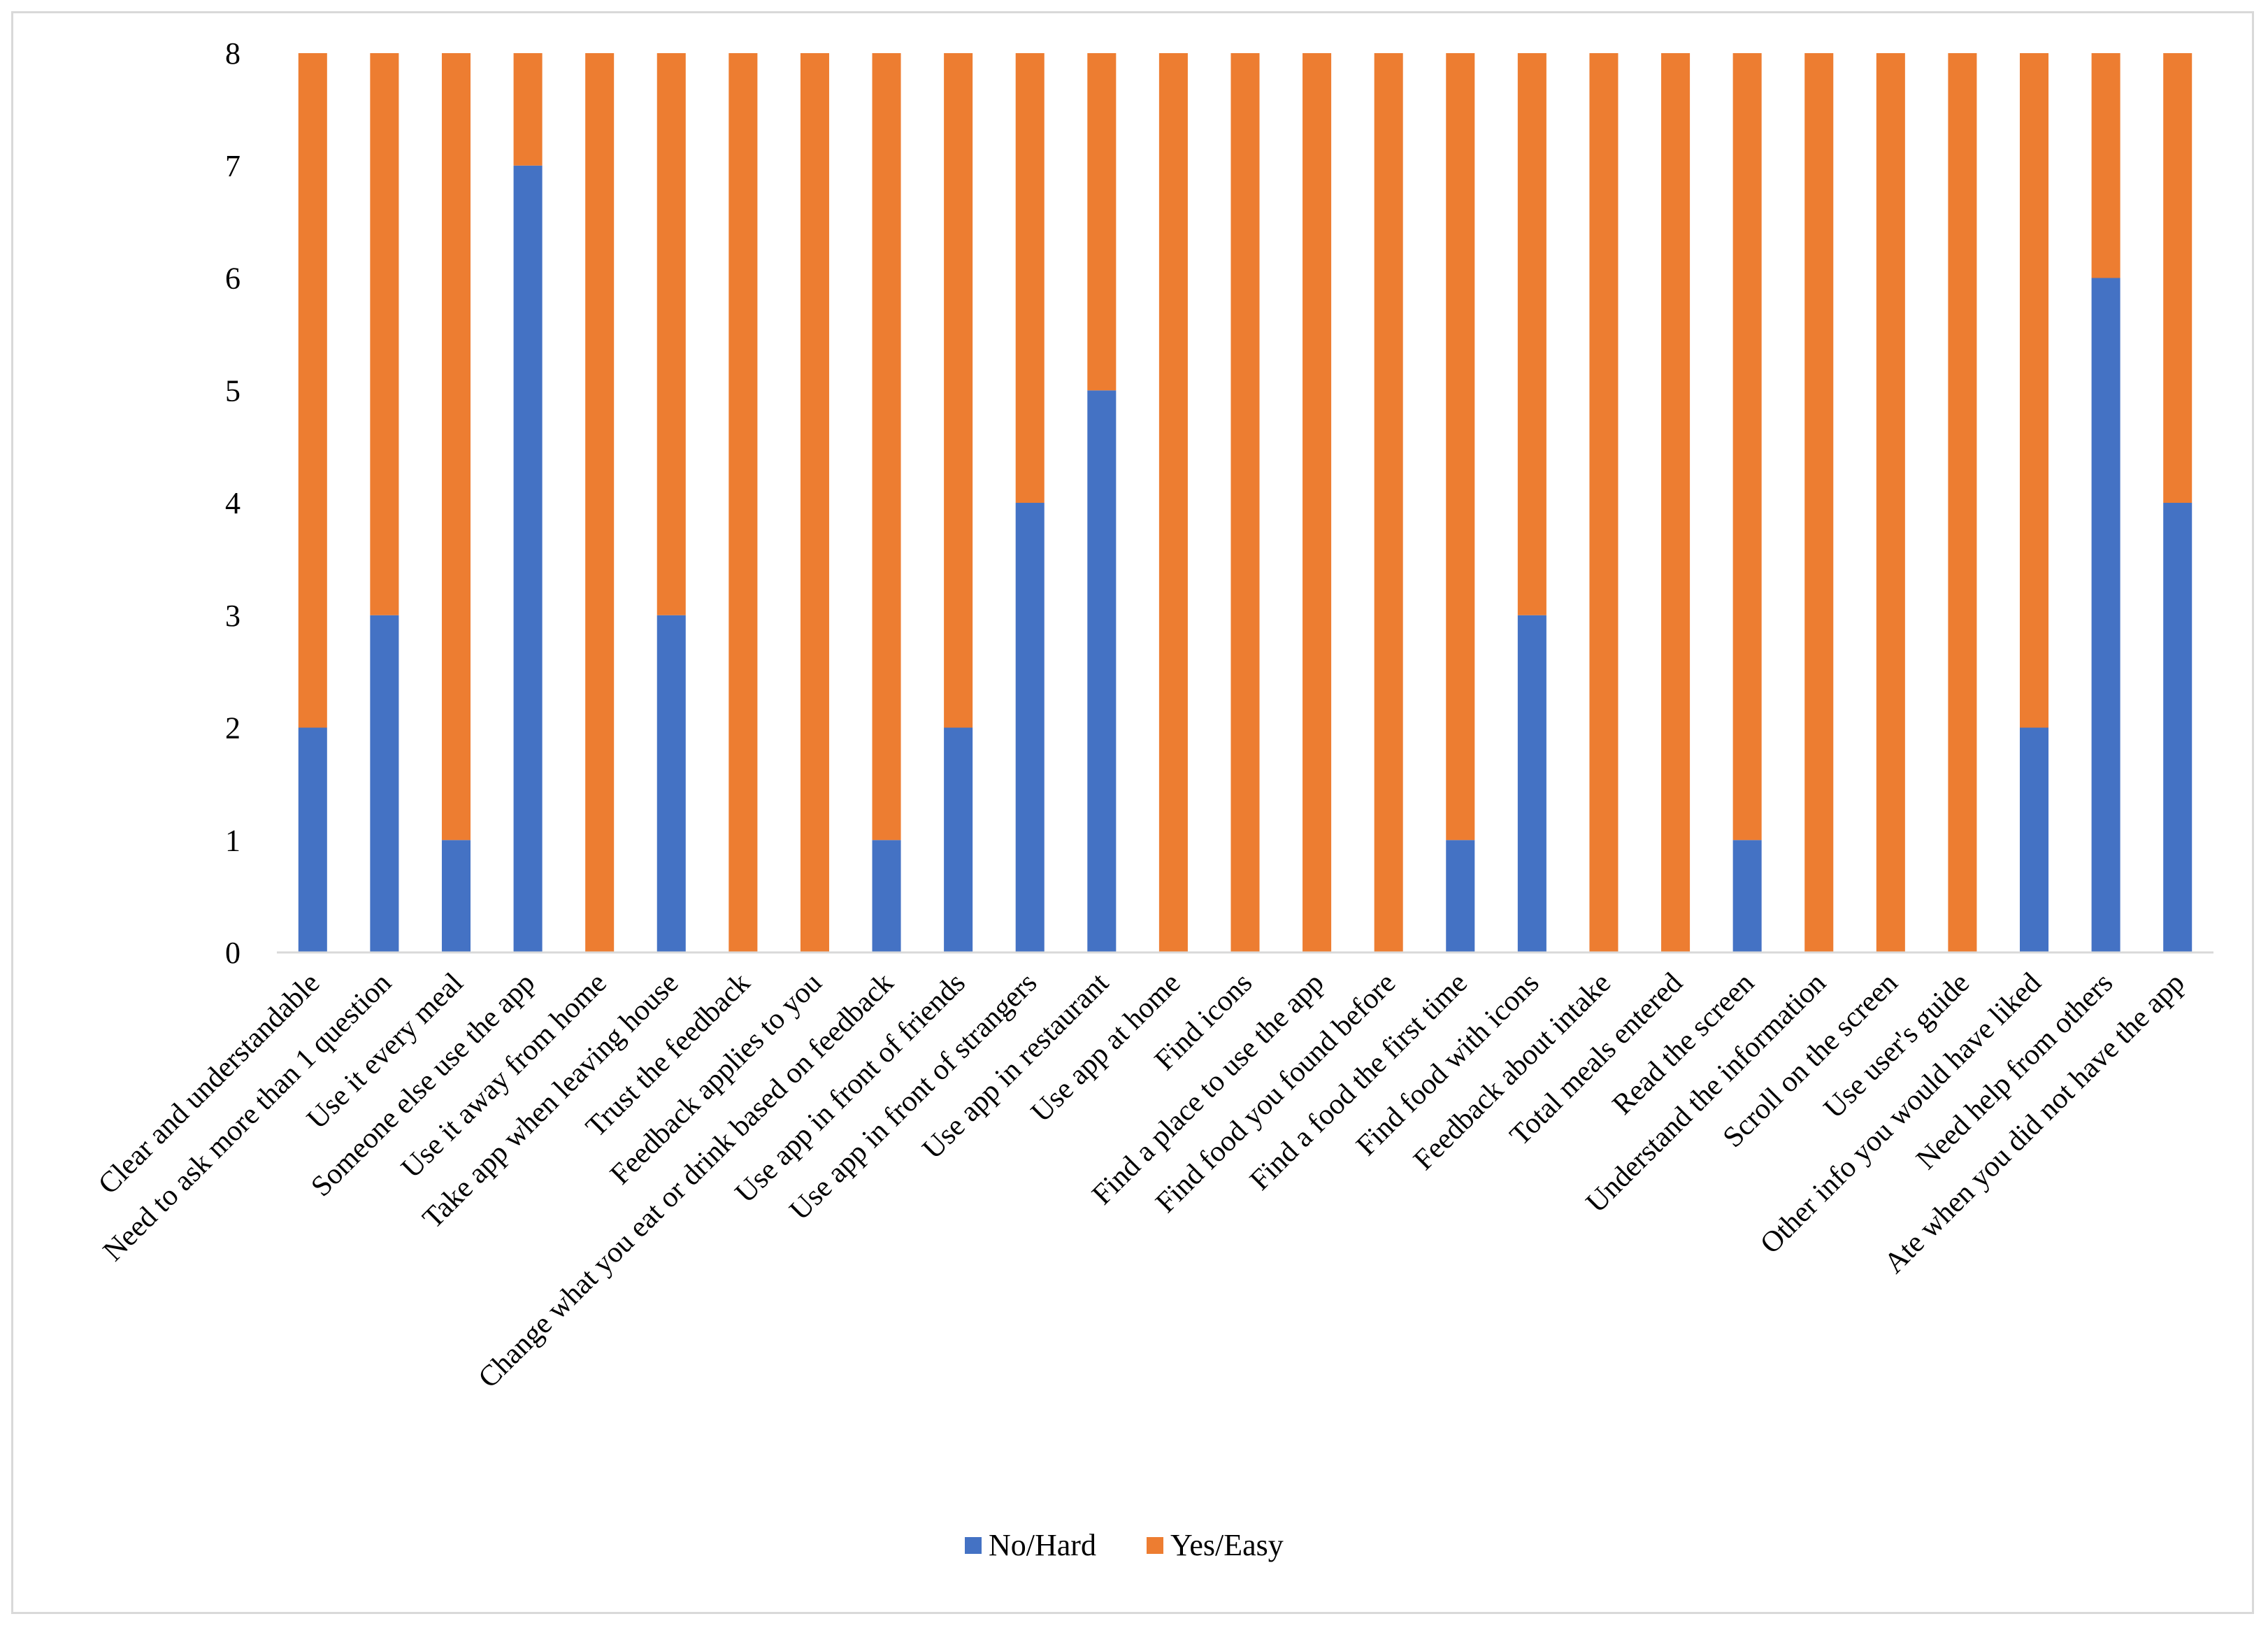 The image size is (2268, 1628). Describe the element at coordinates (233, 840) in the screenshot. I see `y-tick-label: 1` at that location.